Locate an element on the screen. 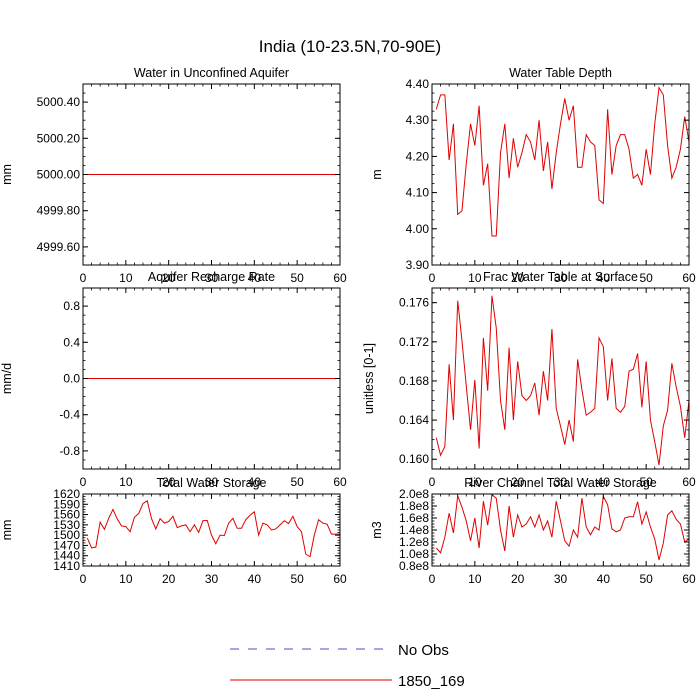 The height and width of the screenshot is (700, 700). y-tick-label: 5000.00 is located at coordinates (59, 175).